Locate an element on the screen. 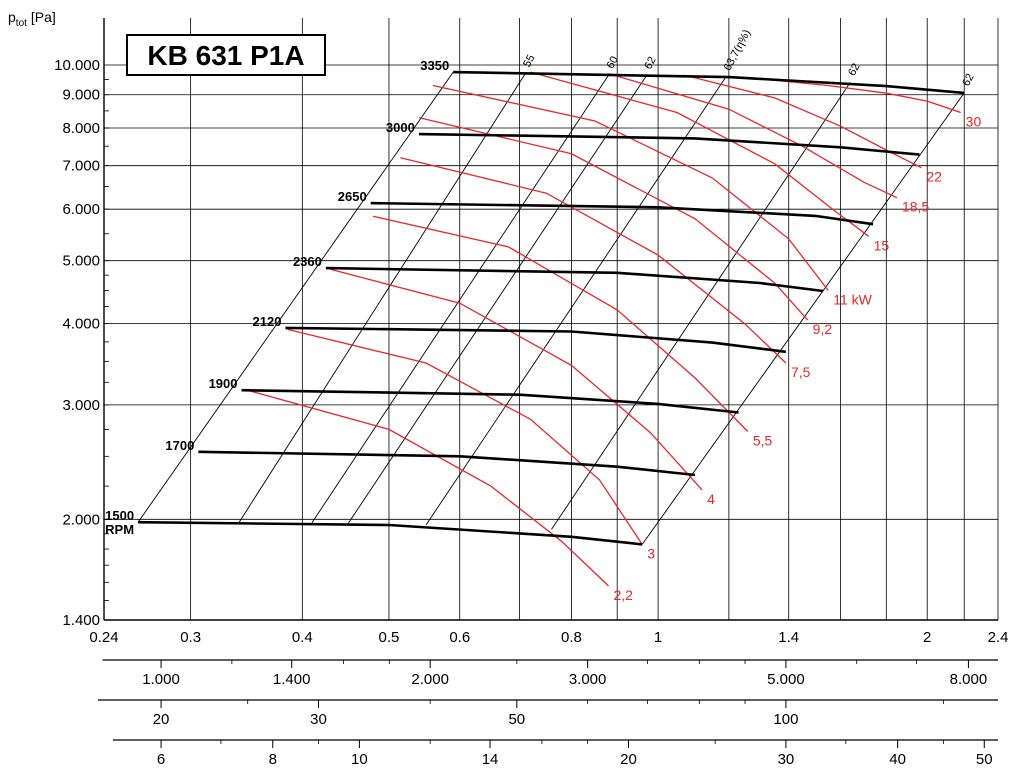 The width and height of the screenshot is (1017, 769). y-tick-label: 5.000 is located at coordinates (81, 261).